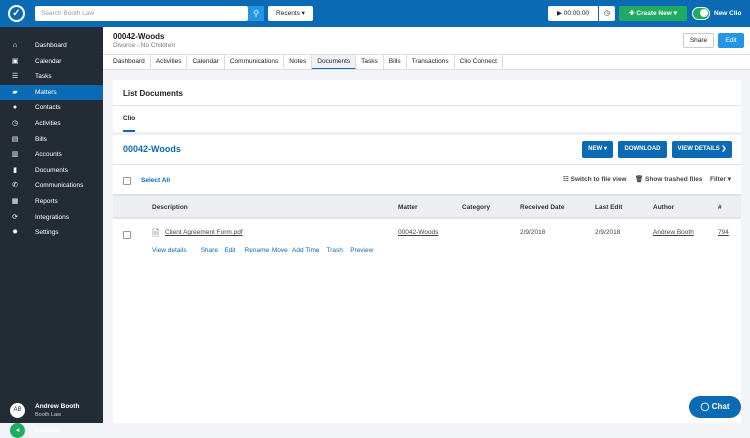 The width and height of the screenshot is (750, 438). I want to click on sidebar-item-label: Settings, so click(47, 233).